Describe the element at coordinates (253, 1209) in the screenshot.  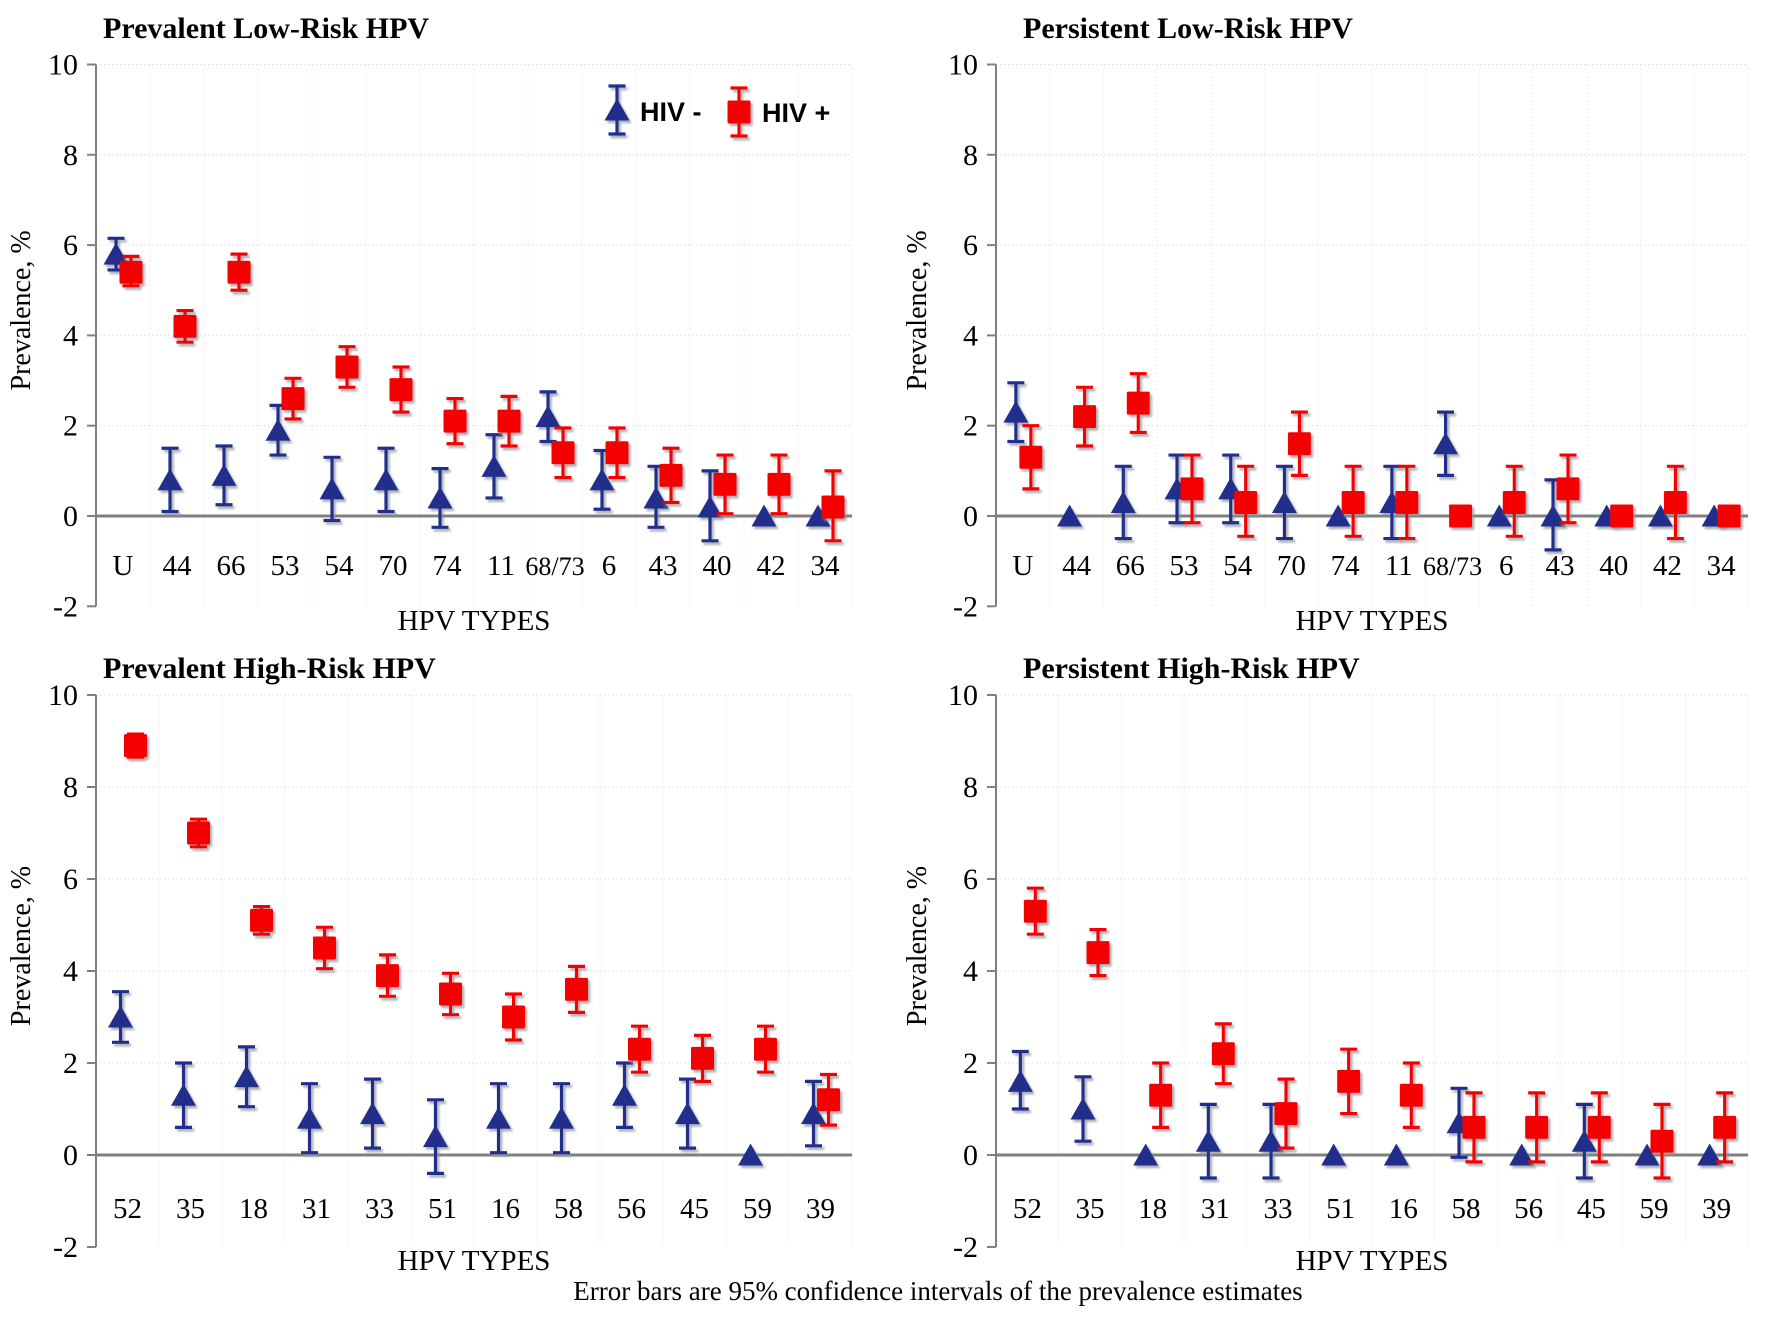
I see `svg-text: 18` at that location.